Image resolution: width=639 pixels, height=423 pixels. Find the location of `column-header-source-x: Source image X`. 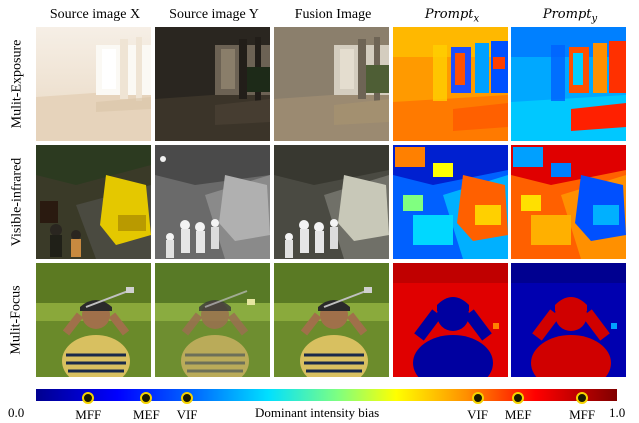

column-header-source-x: Source image X is located at coordinates (95, 14).